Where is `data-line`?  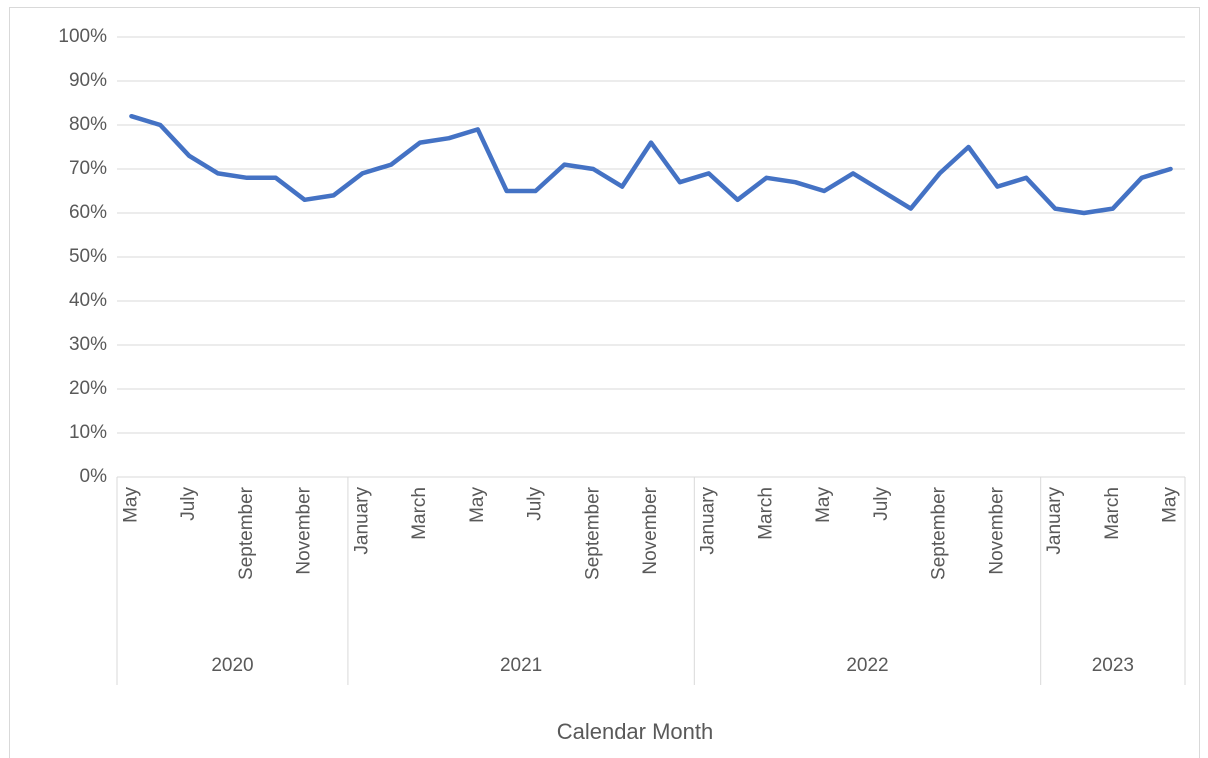
data-line is located at coordinates (651, 164).